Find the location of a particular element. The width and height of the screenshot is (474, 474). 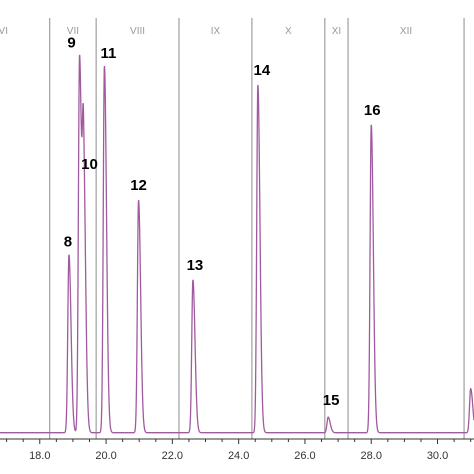

peak-label: 11 is located at coordinates (108, 53).